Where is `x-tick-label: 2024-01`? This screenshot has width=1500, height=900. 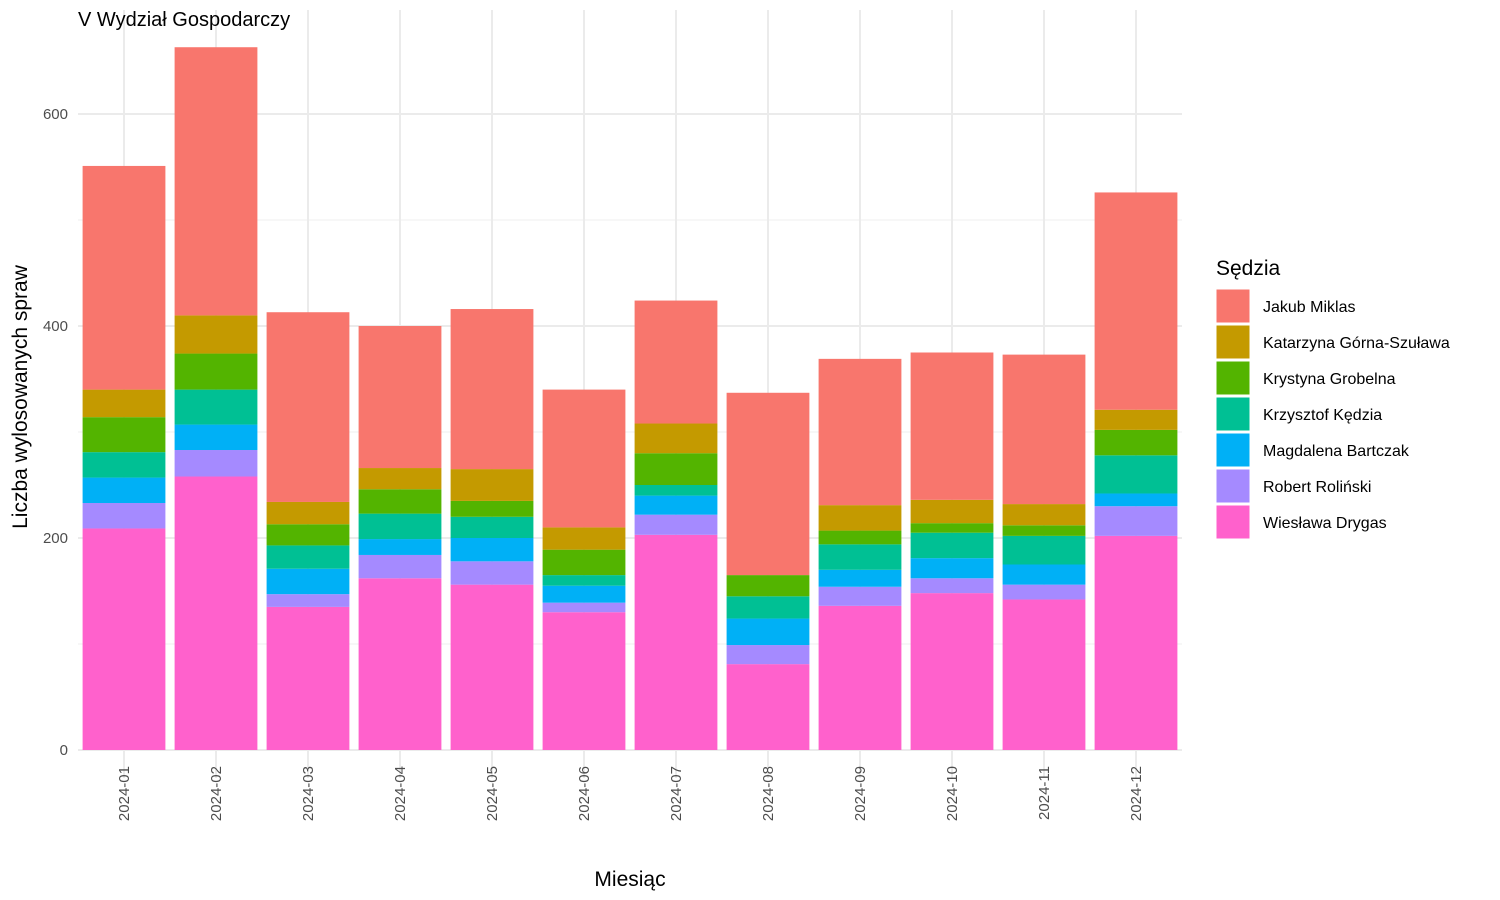
x-tick-label: 2024-01 is located at coordinates (124, 793).